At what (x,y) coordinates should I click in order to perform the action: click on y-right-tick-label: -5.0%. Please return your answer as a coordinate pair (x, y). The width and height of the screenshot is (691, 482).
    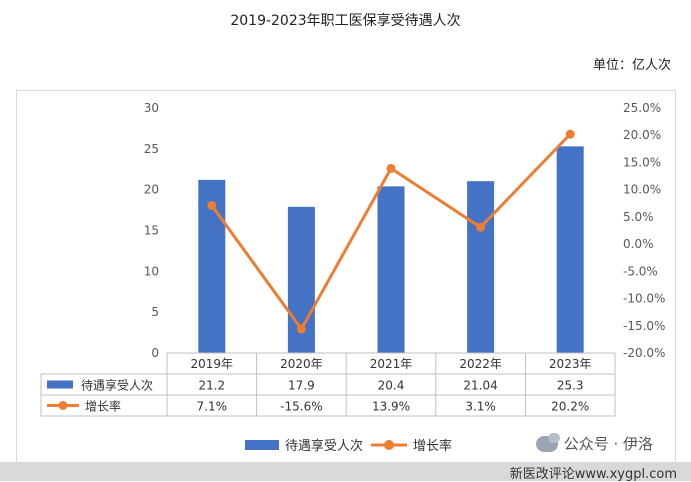
    Looking at the image, I should click on (640, 271).